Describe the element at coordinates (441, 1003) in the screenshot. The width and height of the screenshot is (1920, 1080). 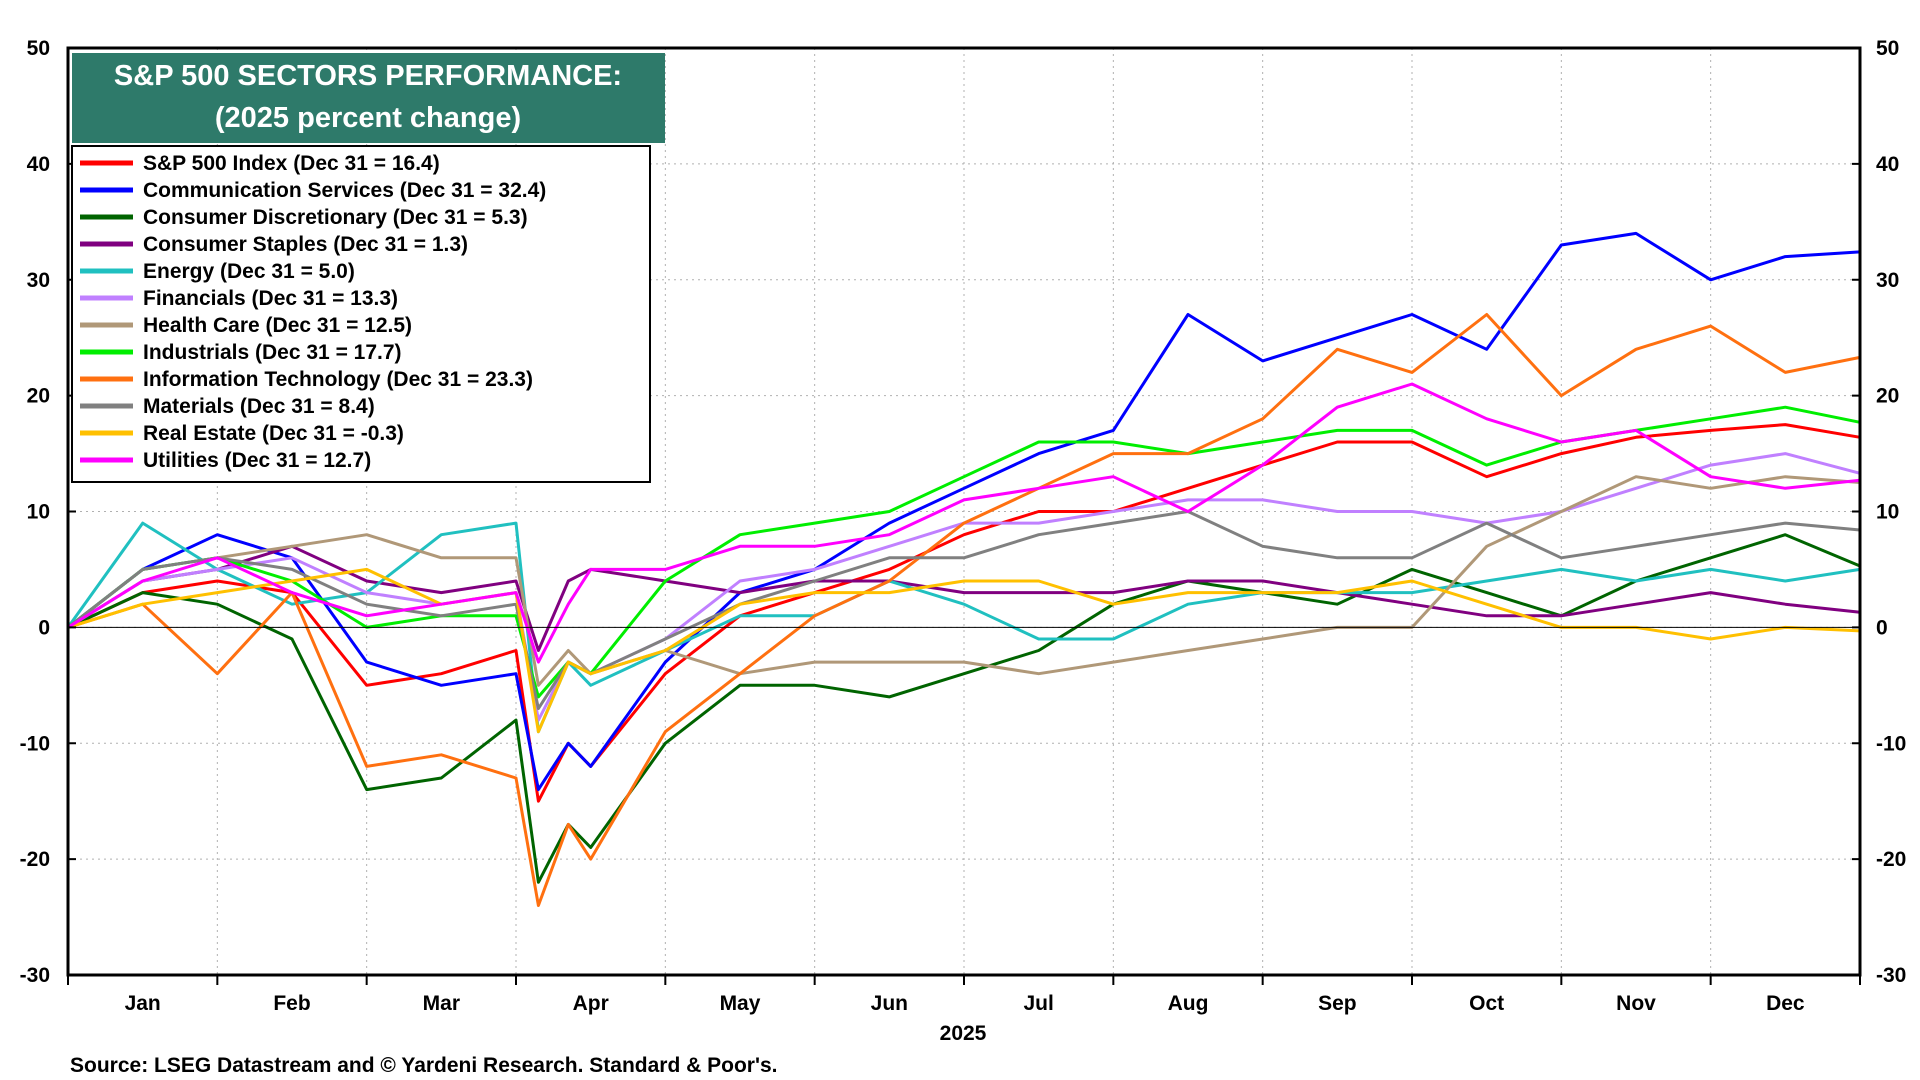
I see `x-tick-label: Mar` at that location.